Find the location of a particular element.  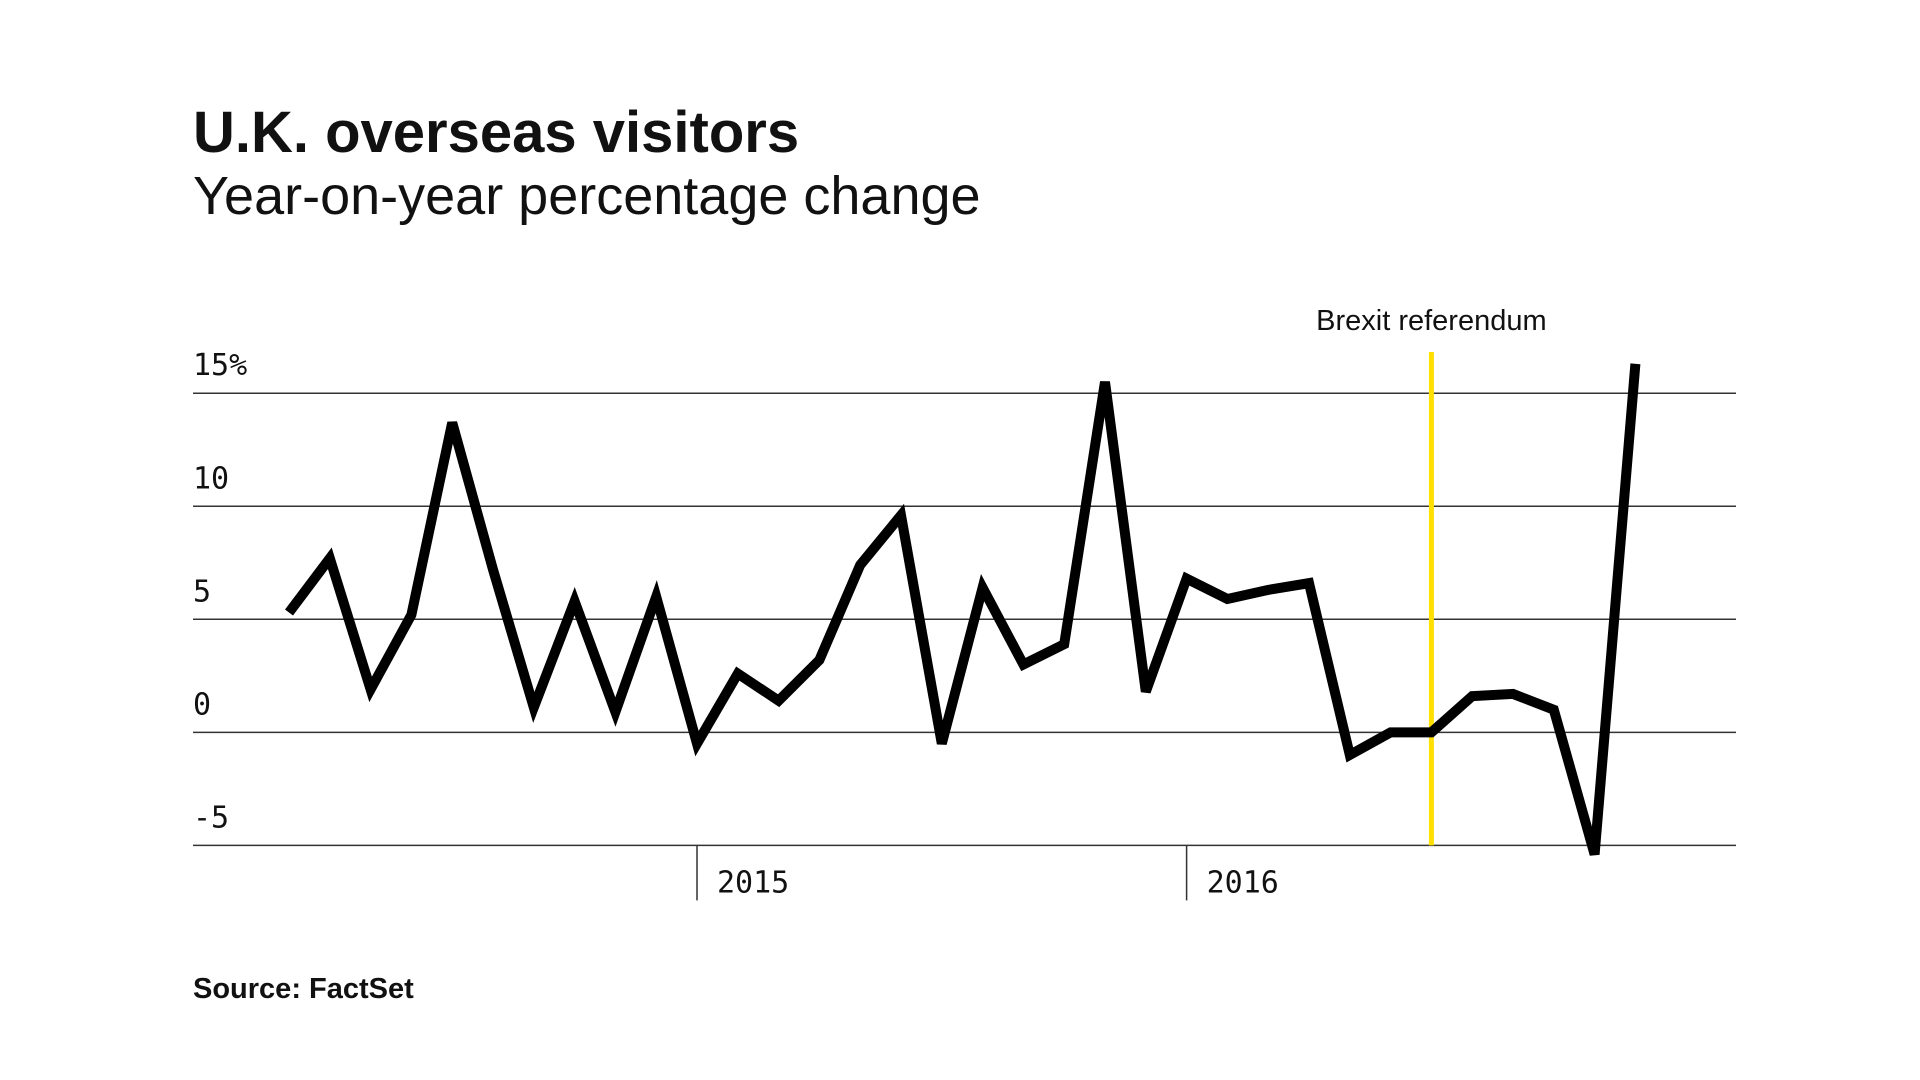

chart-subtitle: Year-on-year percentage change is located at coordinates (587, 196).